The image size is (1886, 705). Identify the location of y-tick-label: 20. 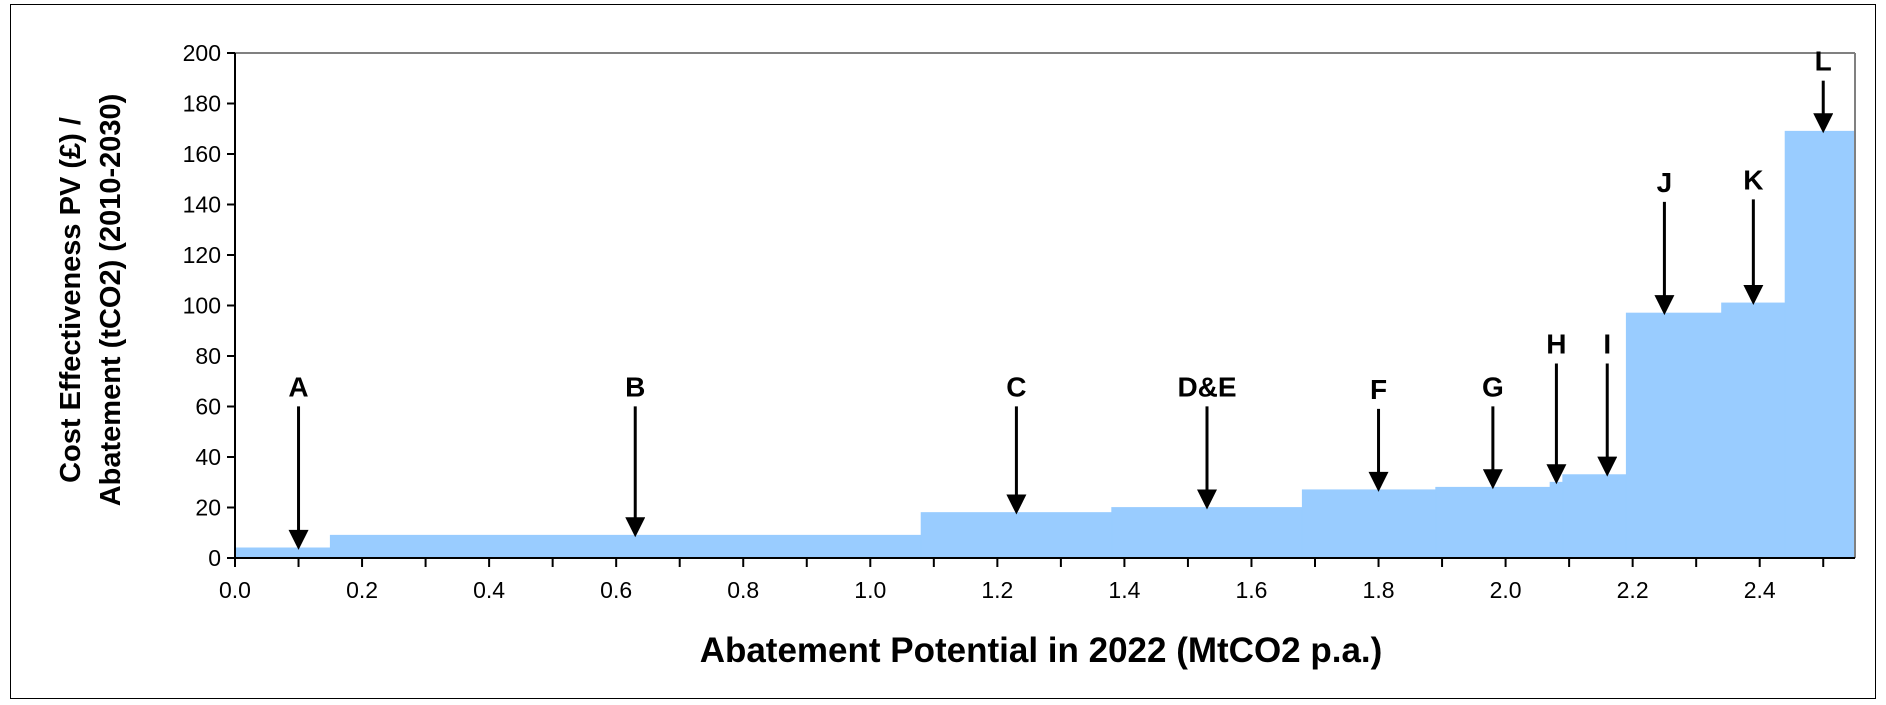
(208, 508).